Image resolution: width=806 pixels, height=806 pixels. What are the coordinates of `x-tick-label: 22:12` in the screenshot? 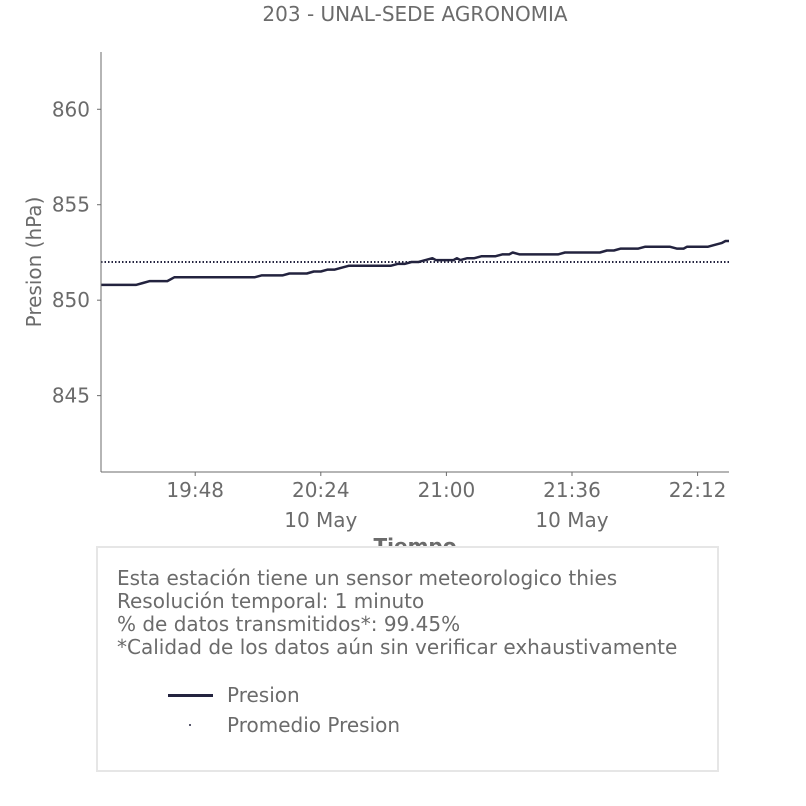 It's located at (698, 490).